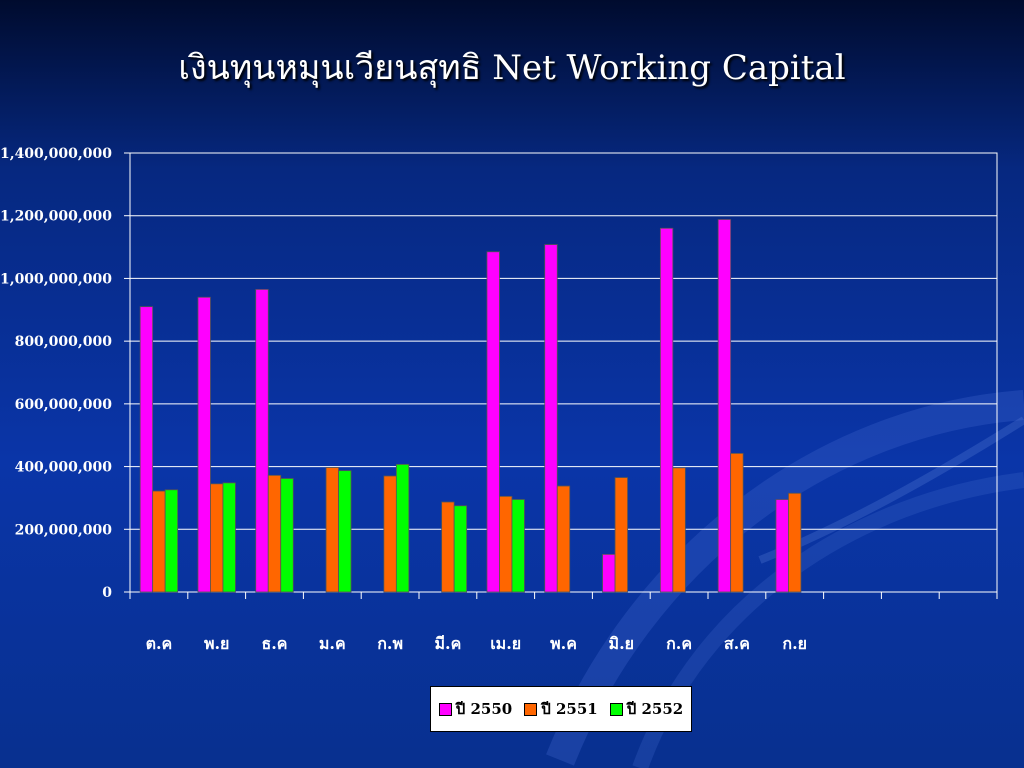  What do you see at coordinates (64, 342) in the screenshot?
I see `y-tick-label: 800,000,000` at bounding box center [64, 342].